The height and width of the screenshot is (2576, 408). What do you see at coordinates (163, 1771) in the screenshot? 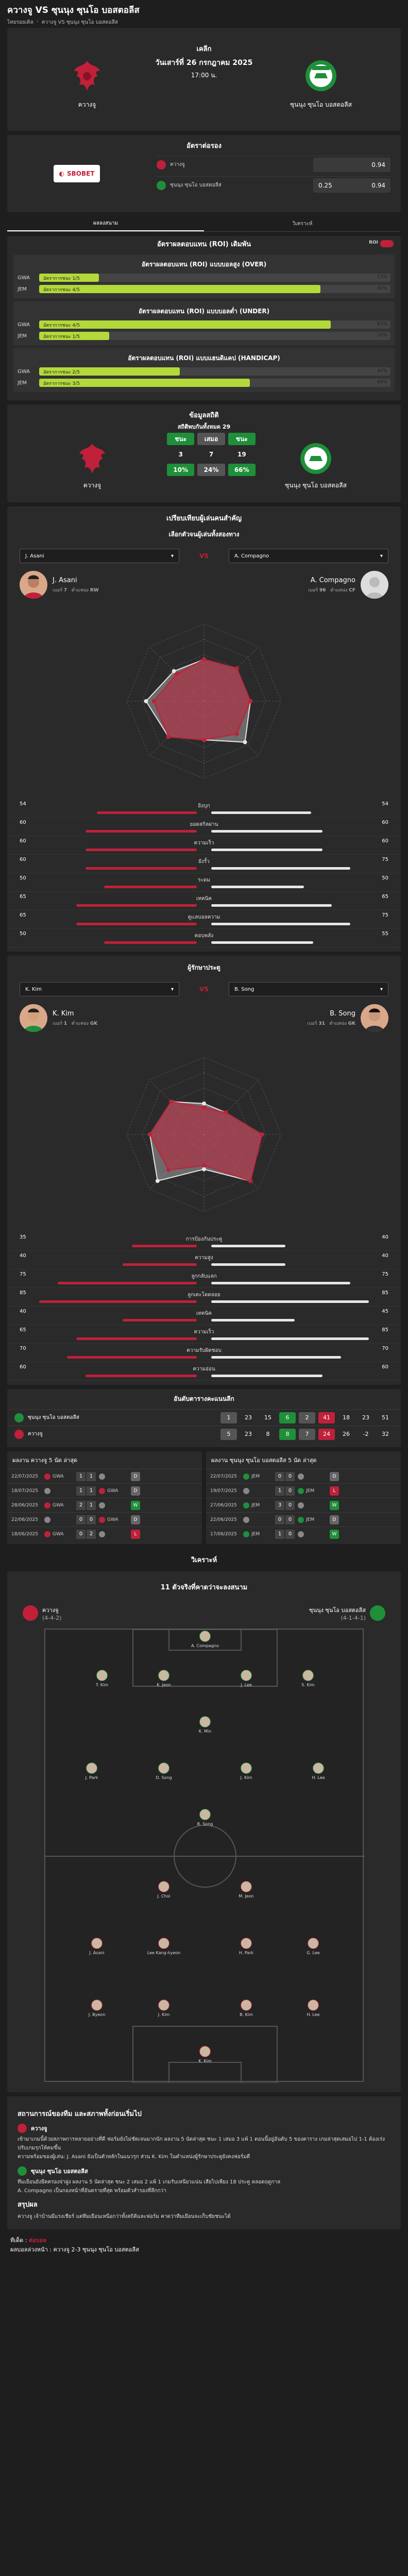
I see `lineup-player-away: D. Song` at bounding box center [163, 1771].